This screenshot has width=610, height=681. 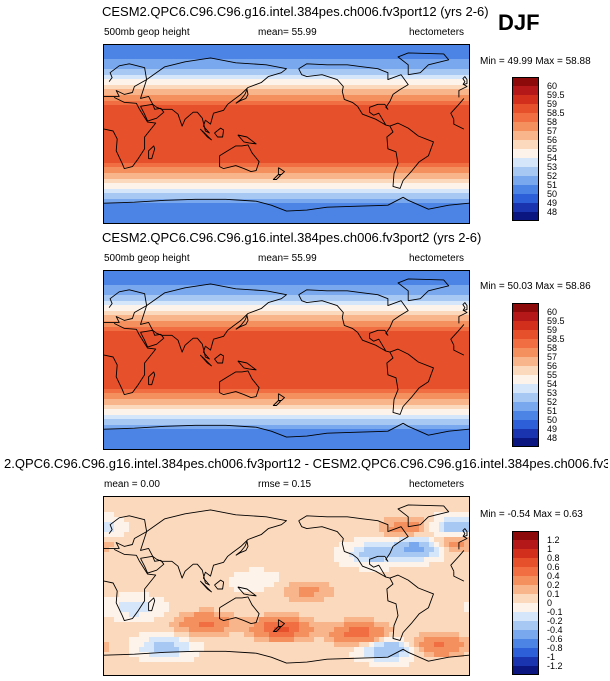 What do you see at coordinates (553, 585) in the screenshot?
I see `colorbar-tick-label: 0.2` at bounding box center [553, 585].